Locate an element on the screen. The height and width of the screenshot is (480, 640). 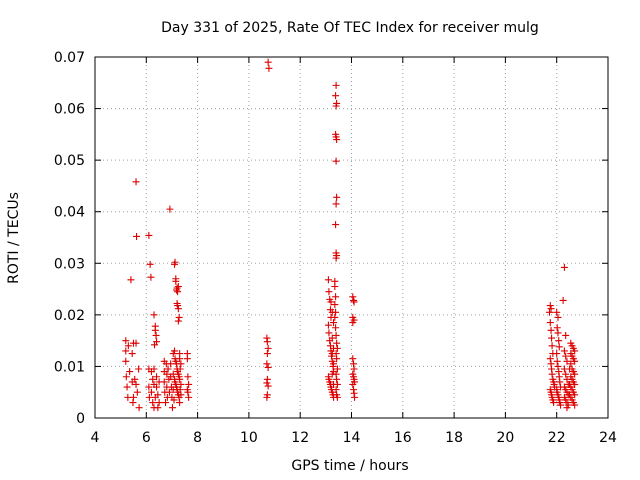
x-tick-label: 16 is located at coordinates (403, 438).